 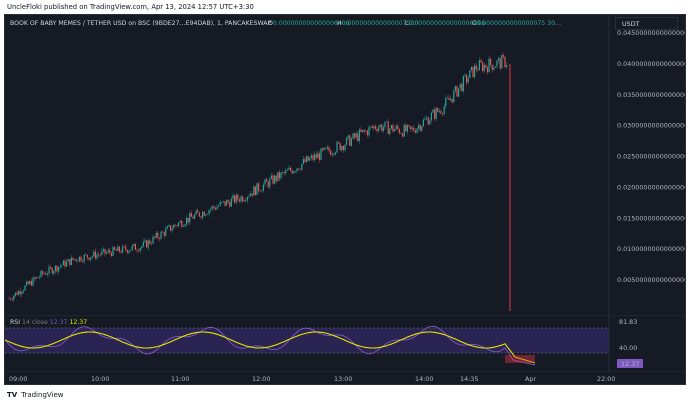 What do you see at coordinates (628, 348) in the screenshot?
I see `rsi-axis-label-lower: 40.00` at bounding box center [628, 348].